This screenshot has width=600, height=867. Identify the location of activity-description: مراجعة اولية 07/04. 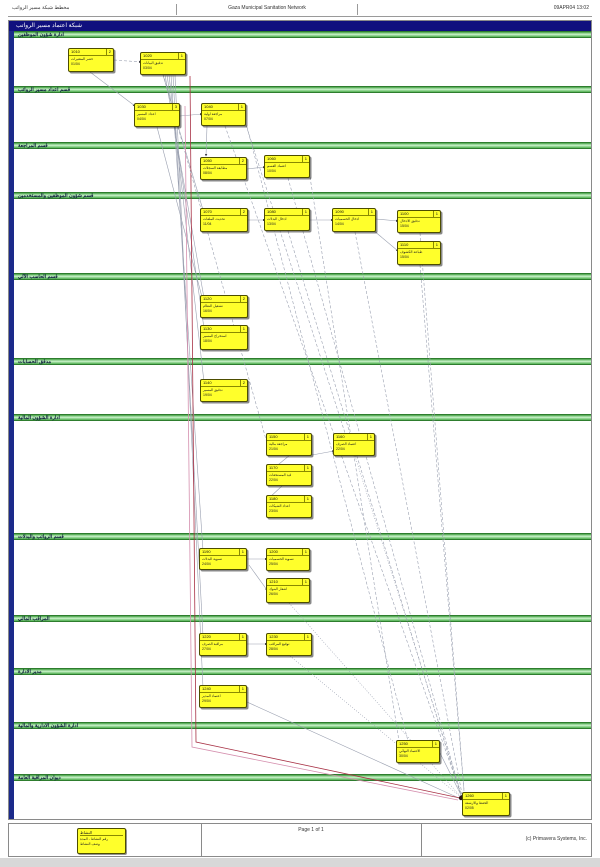
(213, 116).